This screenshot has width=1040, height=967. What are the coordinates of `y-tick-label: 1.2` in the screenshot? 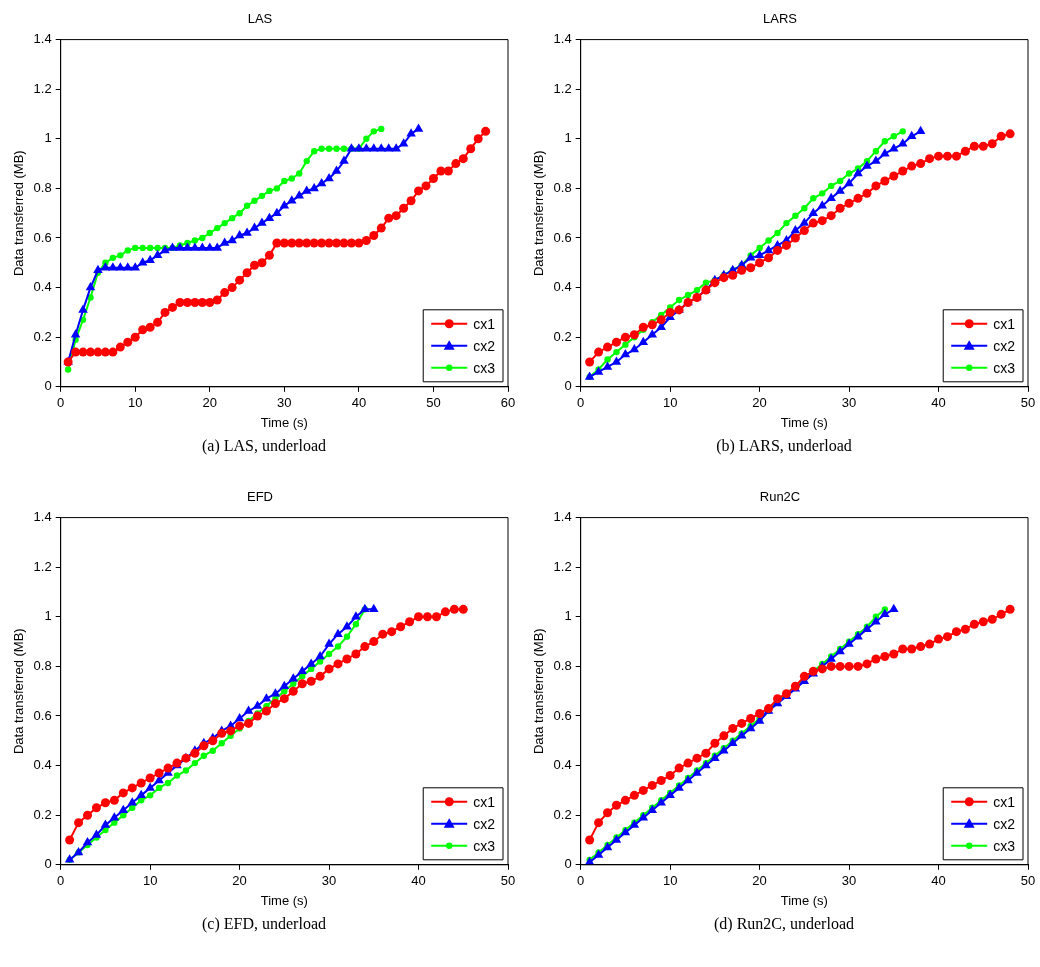 It's located at (42, 88).